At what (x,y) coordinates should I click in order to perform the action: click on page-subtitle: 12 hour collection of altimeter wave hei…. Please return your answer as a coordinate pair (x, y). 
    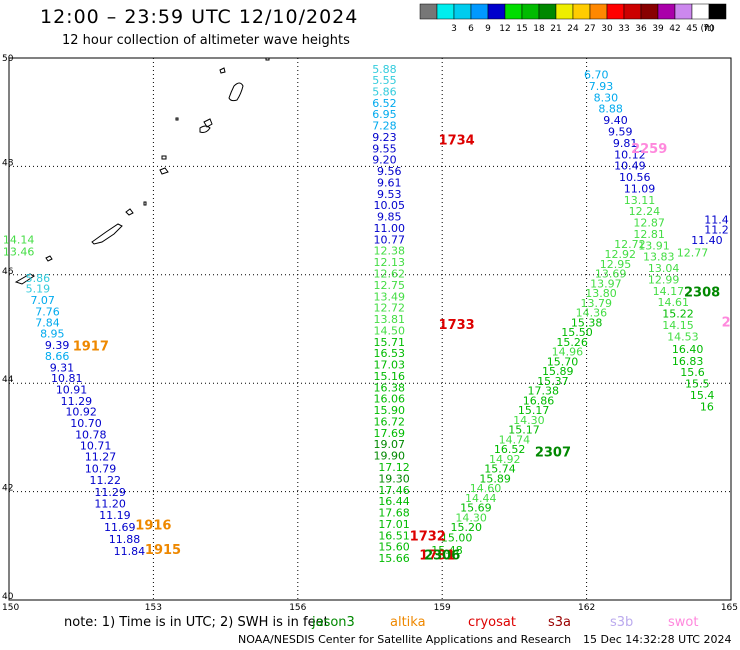
    Looking at the image, I should click on (206, 40).